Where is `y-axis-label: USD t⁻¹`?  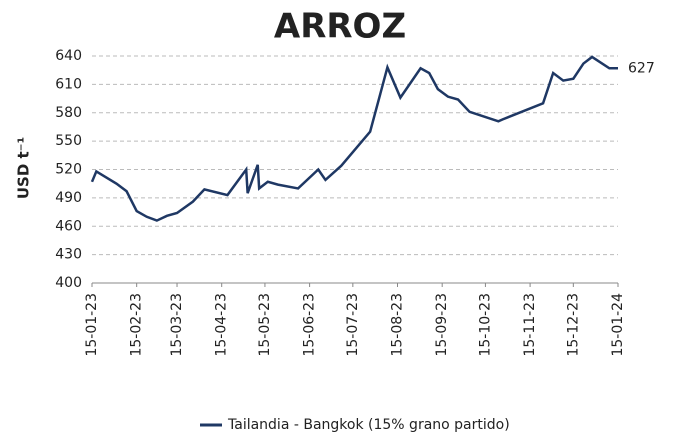
y-axis-label: USD t⁻¹ is located at coordinates (24, 168).